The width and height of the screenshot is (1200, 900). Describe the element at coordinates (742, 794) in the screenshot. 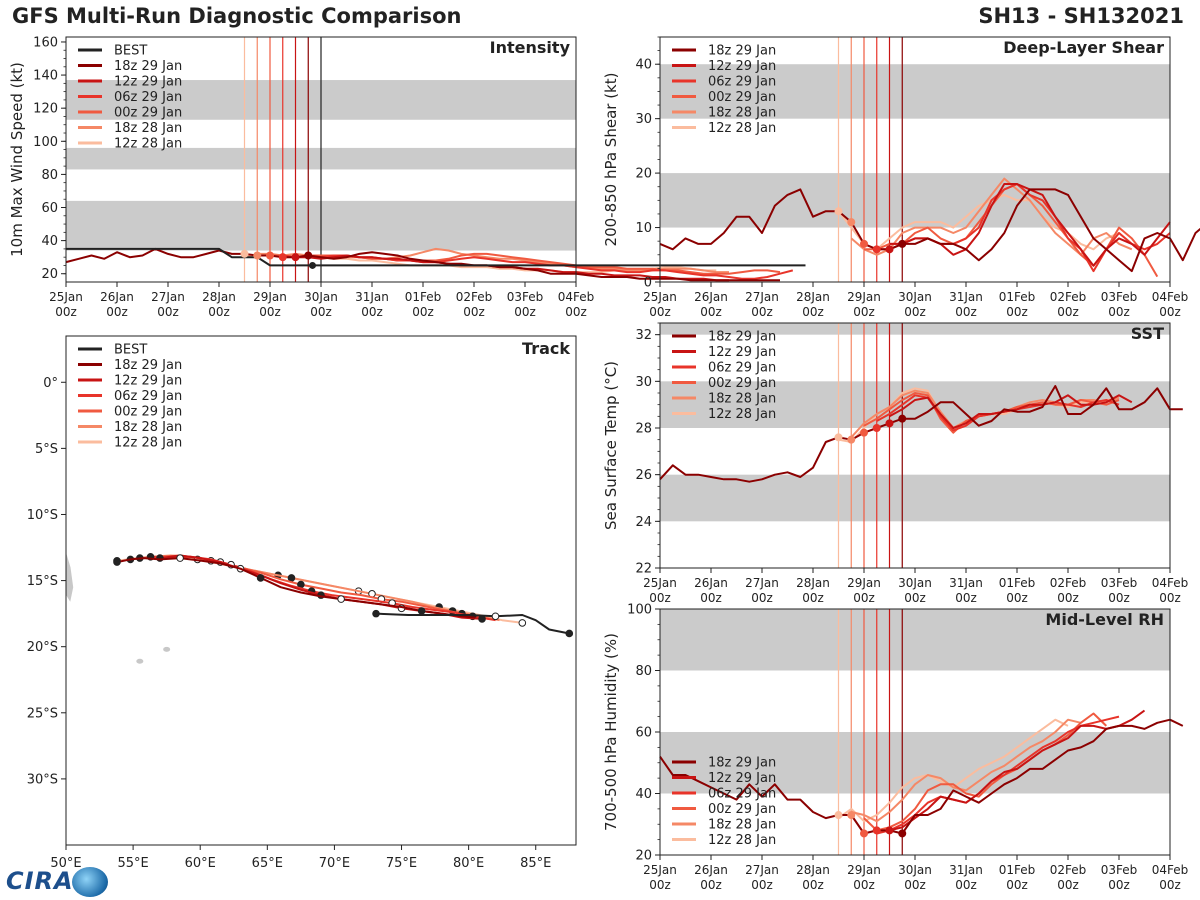

I see `rh-legend-label: 06z 29 Jan` at that location.